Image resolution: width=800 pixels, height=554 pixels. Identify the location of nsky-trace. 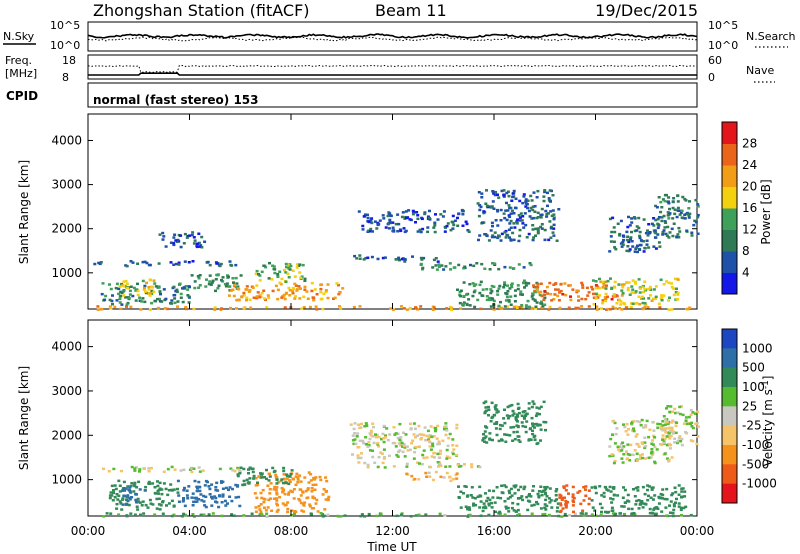
(392, 36).